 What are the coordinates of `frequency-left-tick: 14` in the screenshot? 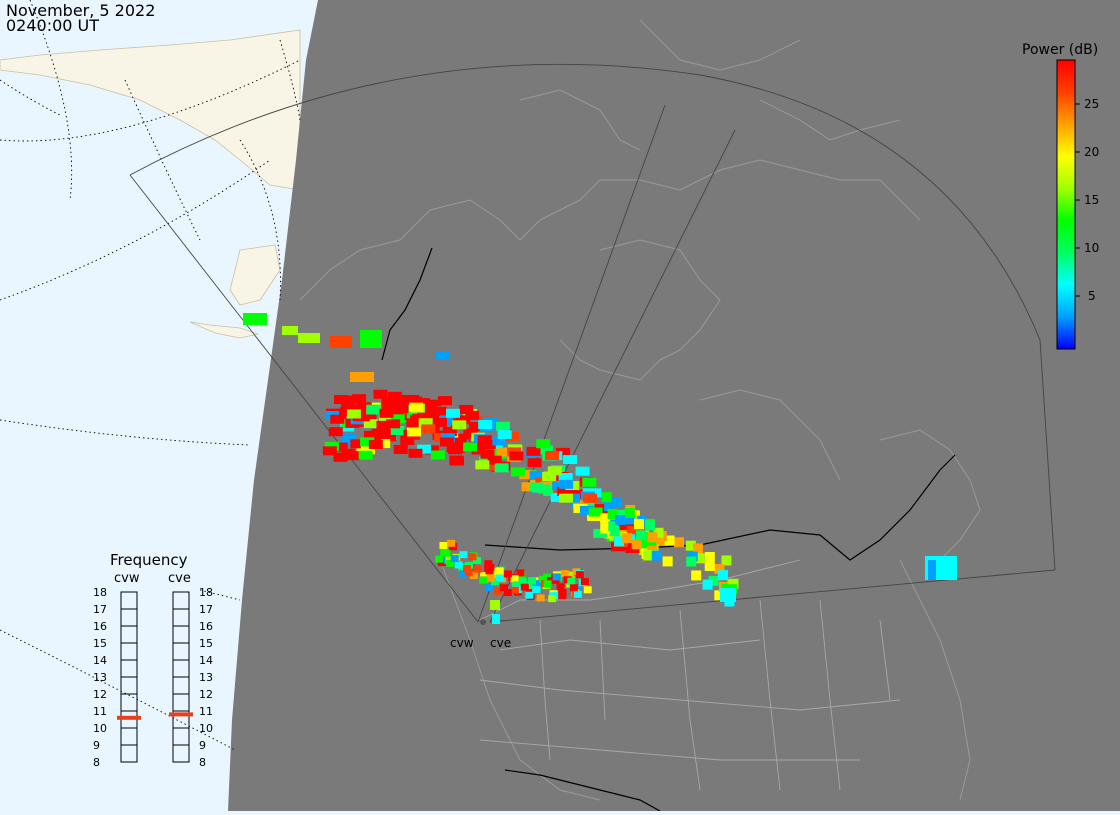 It's located at (100, 660).